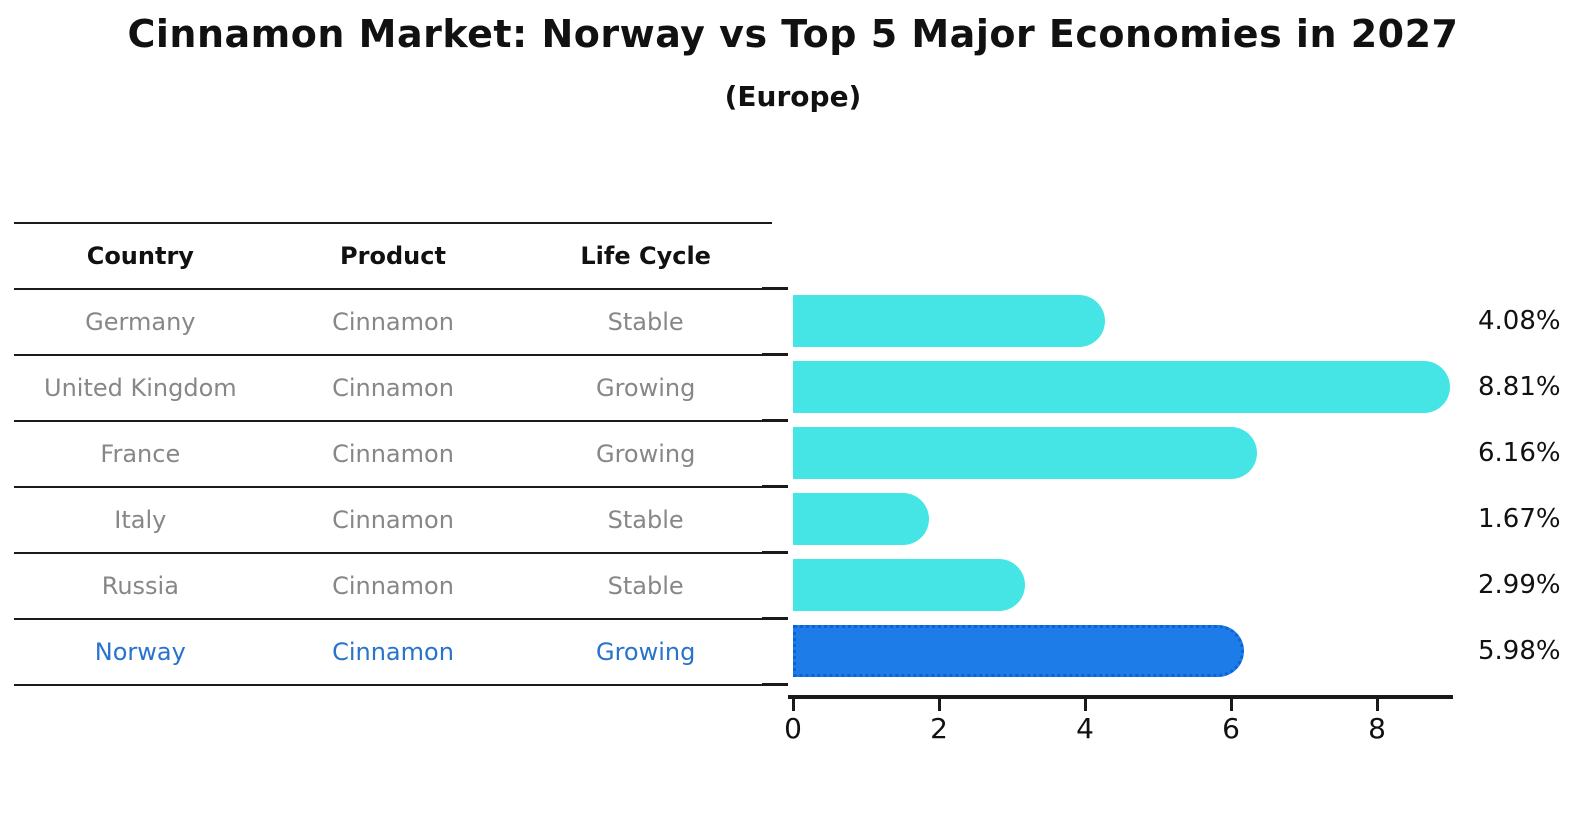  I want to click on bar-norway, so click(1018, 651).